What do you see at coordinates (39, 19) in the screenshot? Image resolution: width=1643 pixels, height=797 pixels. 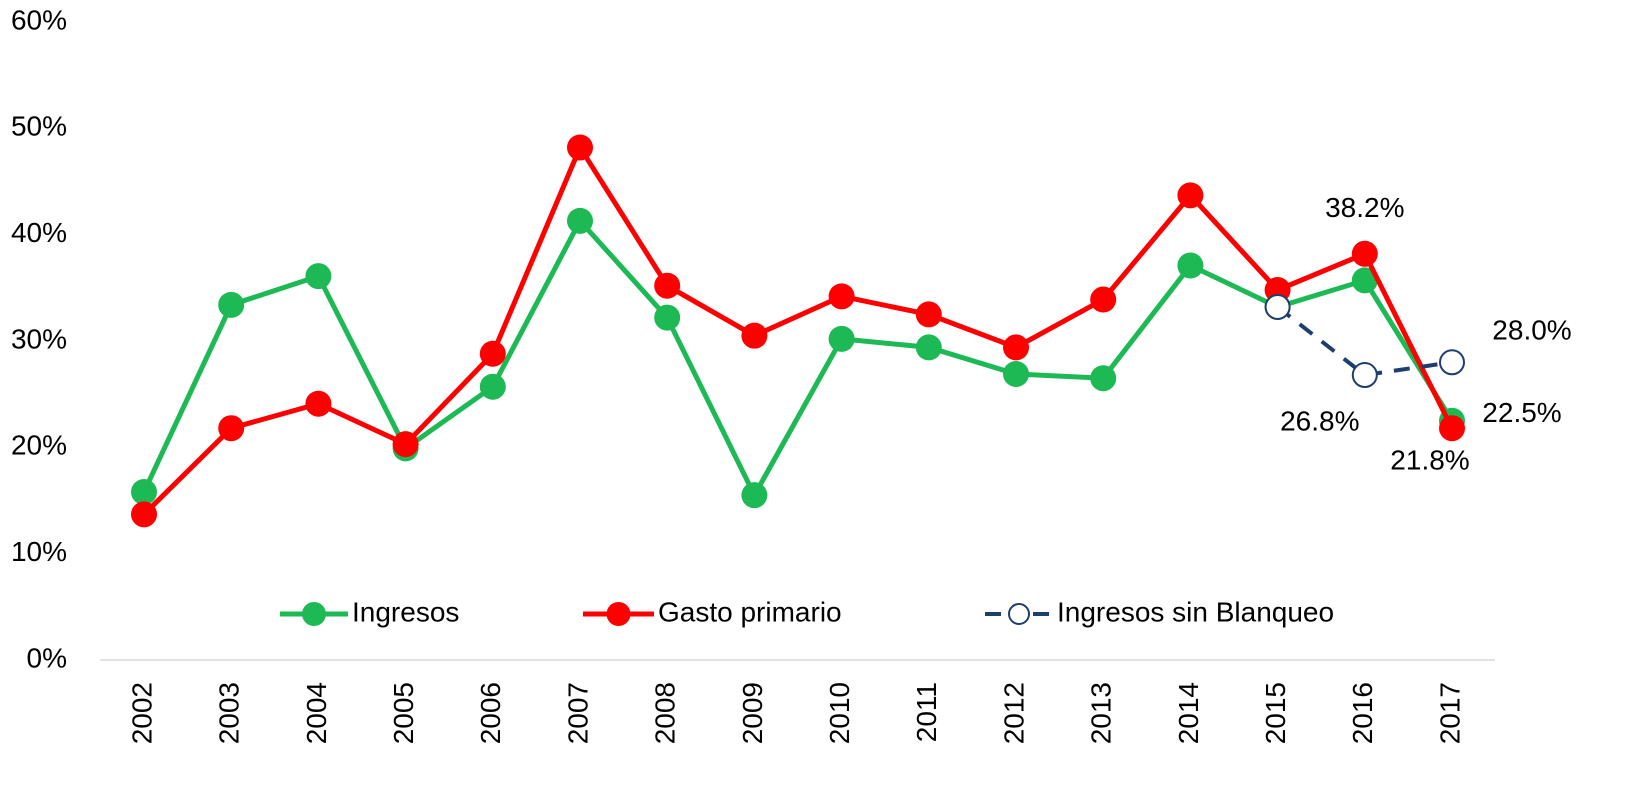 I see `y-tick-label: 60%` at bounding box center [39, 19].